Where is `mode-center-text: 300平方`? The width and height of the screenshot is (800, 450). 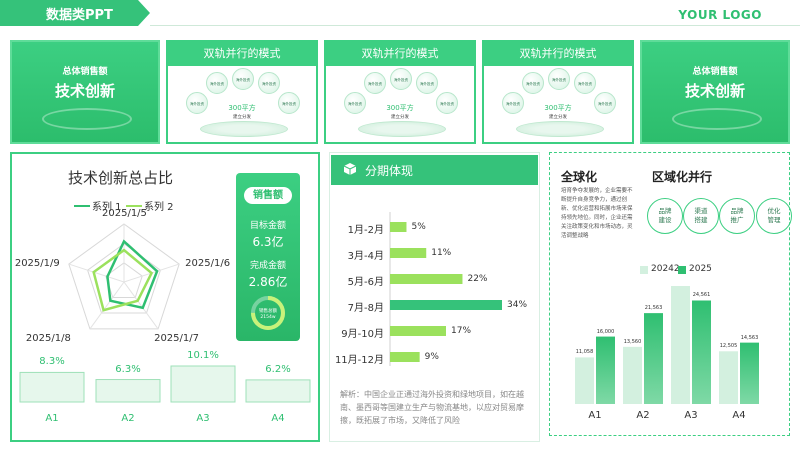
mode-center-text: 300平方 is located at coordinates (400, 108).